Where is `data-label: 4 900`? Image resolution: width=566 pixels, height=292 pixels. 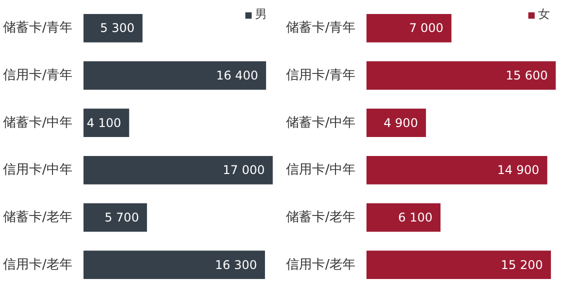
data-label: 4 900 is located at coordinates (401, 123).